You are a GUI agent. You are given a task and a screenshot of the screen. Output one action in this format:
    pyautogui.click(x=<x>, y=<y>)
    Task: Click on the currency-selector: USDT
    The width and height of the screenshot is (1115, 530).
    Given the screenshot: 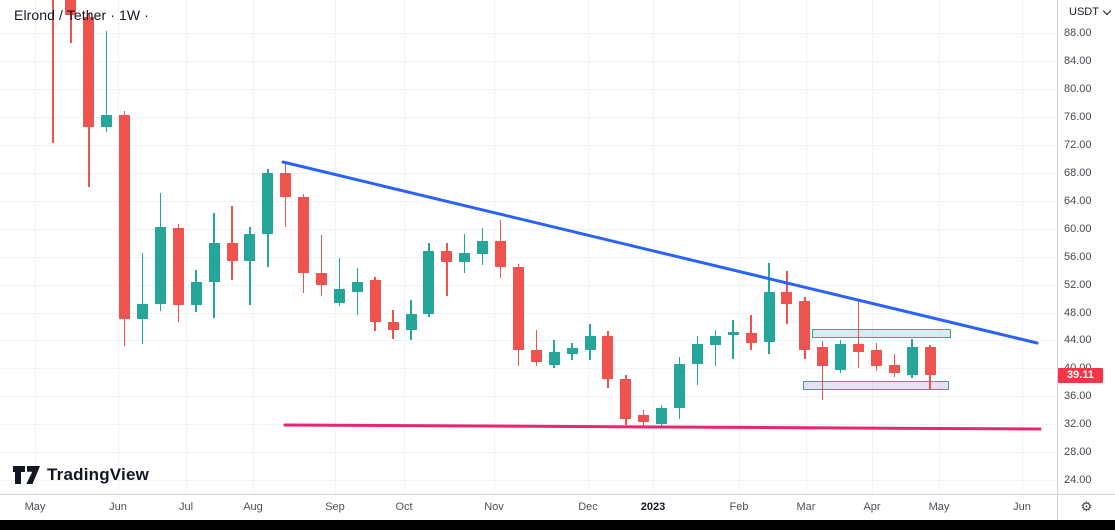 What is the action you would take?
    pyautogui.click(x=1090, y=12)
    